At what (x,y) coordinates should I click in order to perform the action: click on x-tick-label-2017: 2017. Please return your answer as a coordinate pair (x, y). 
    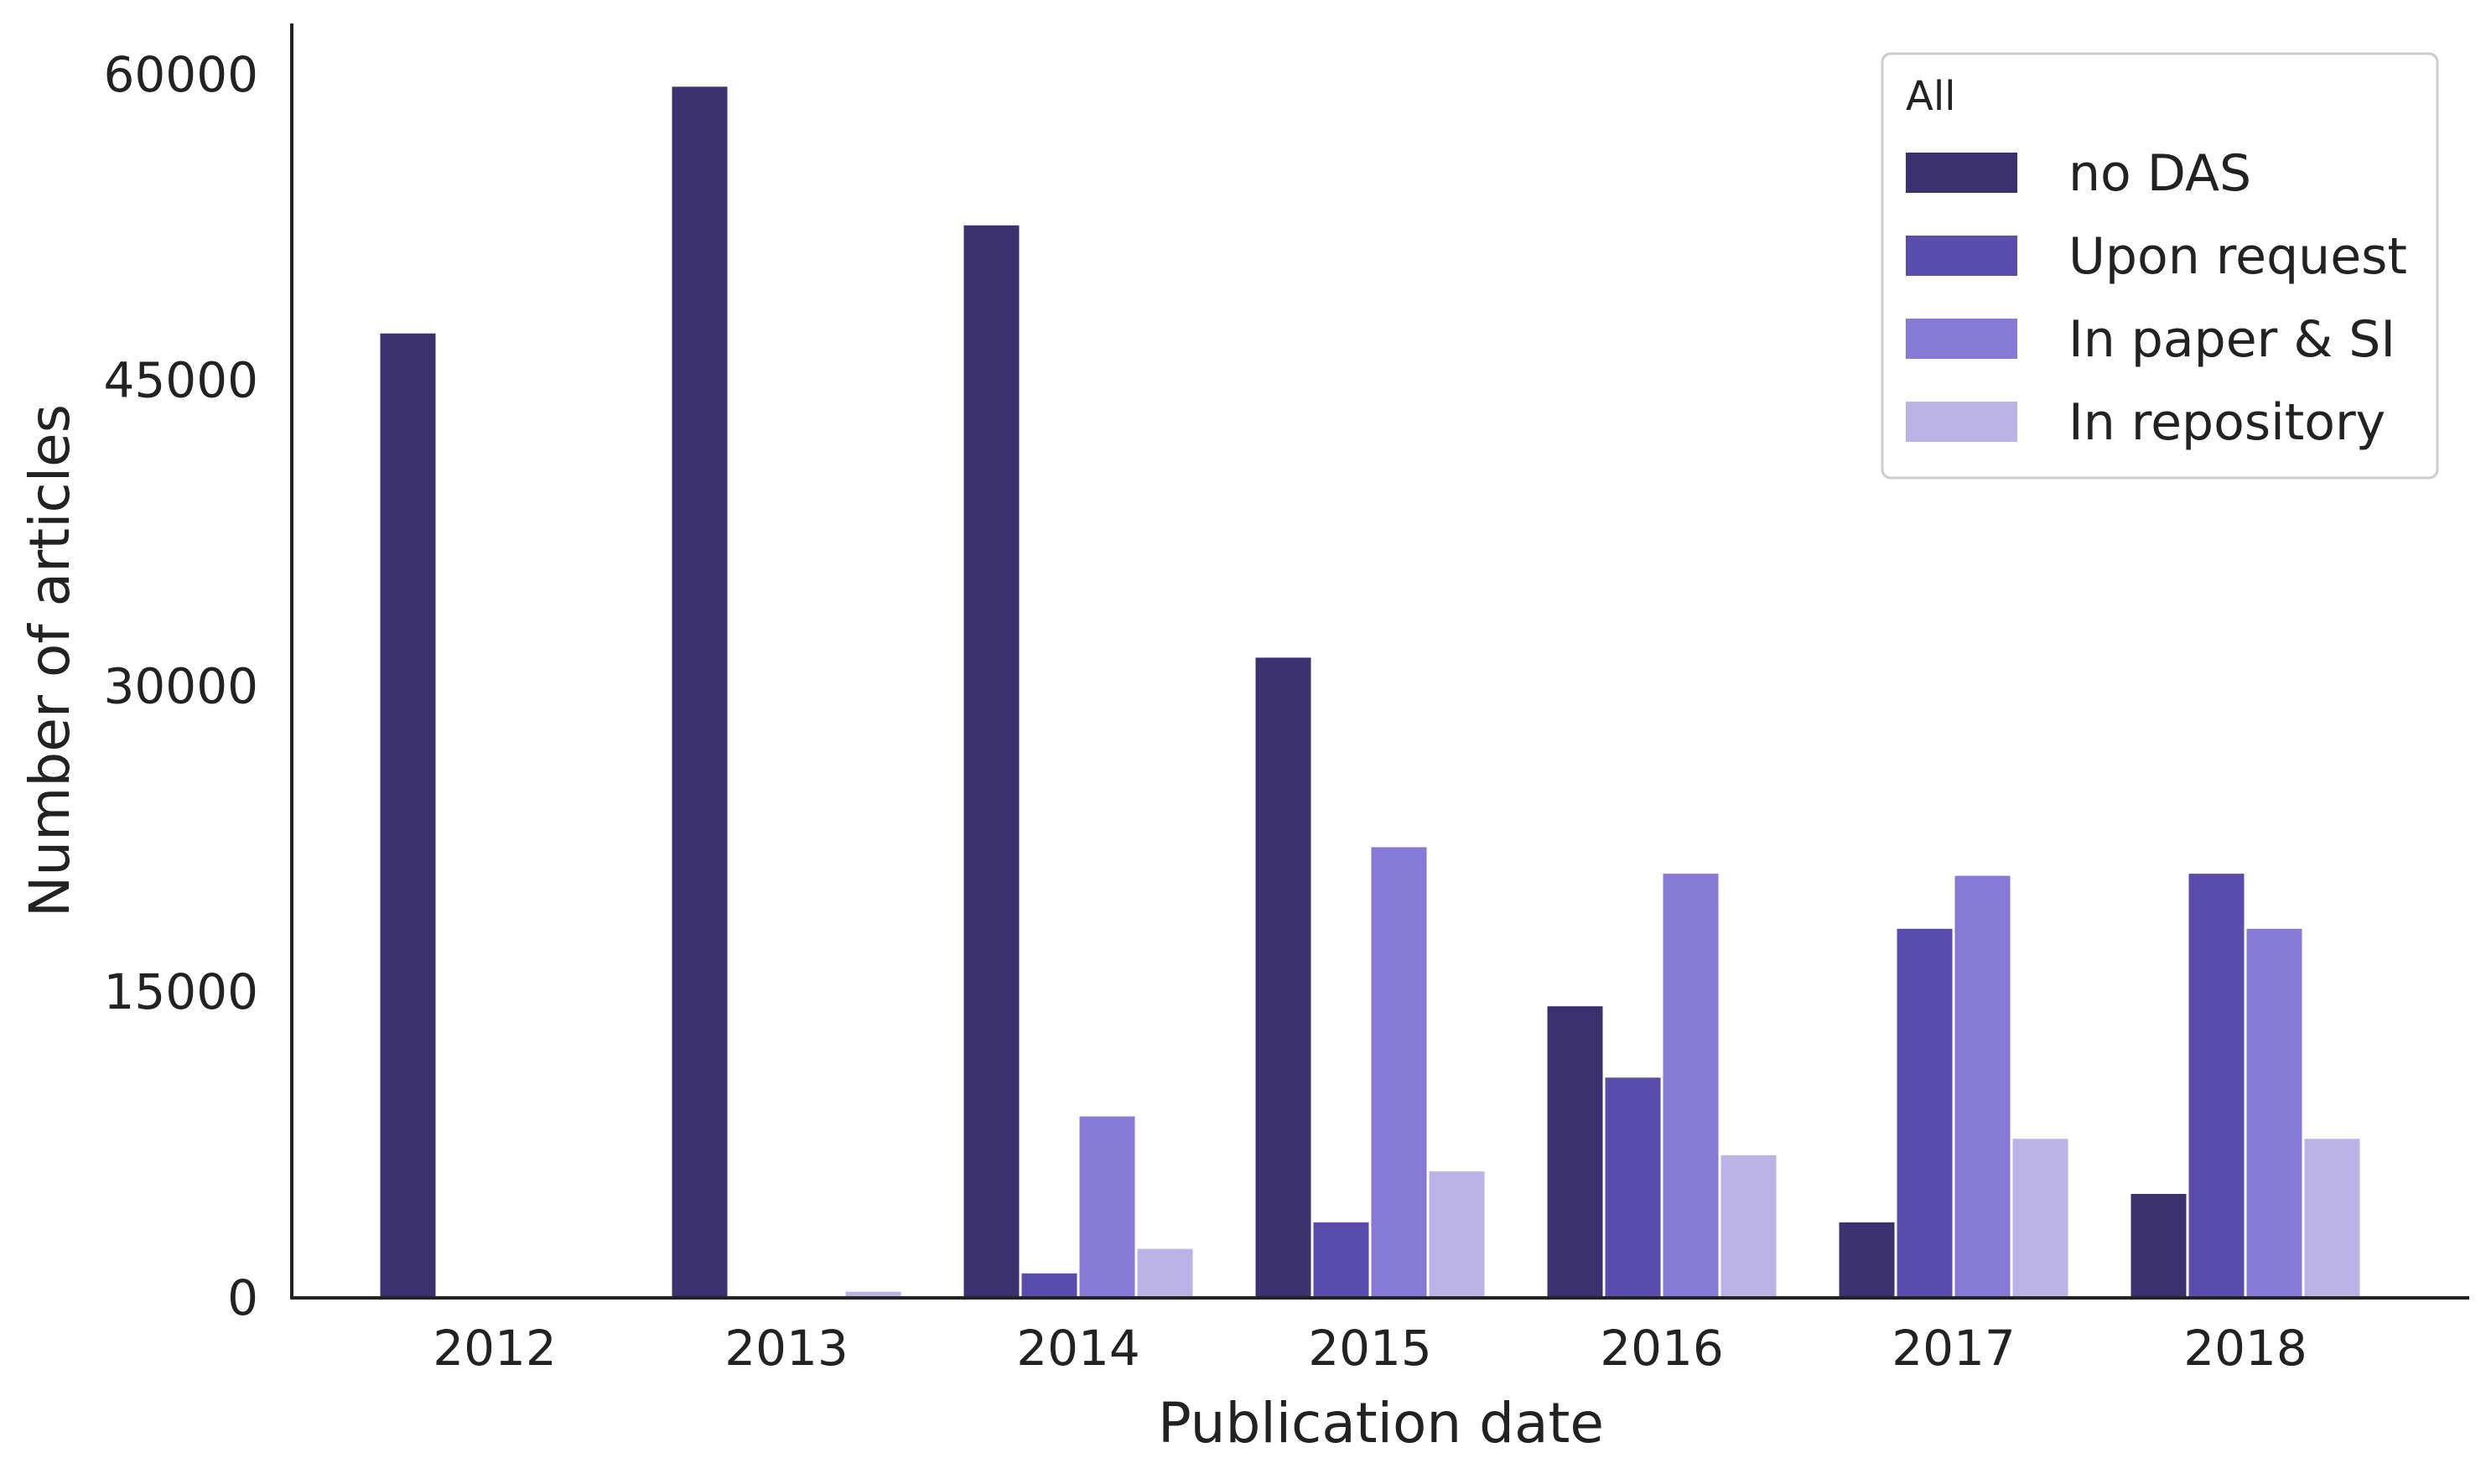
    Looking at the image, I should click on (1954, 1348).